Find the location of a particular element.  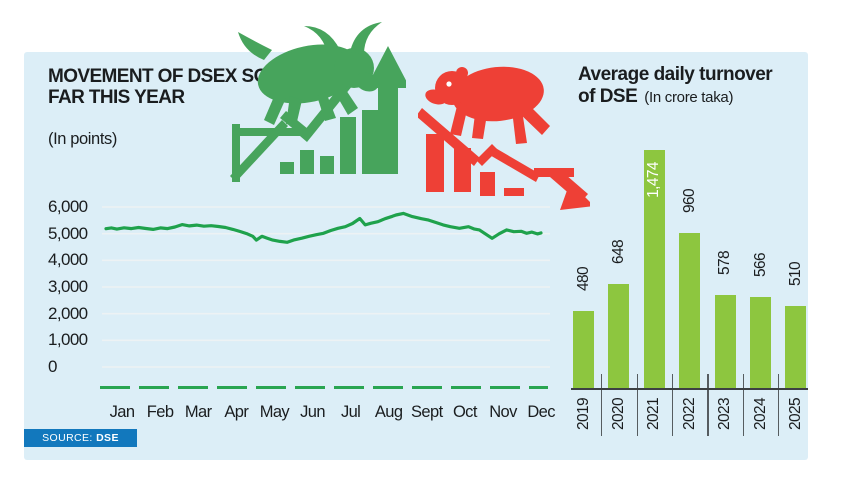

month-label: Jun is located at coordinates (312, 412).